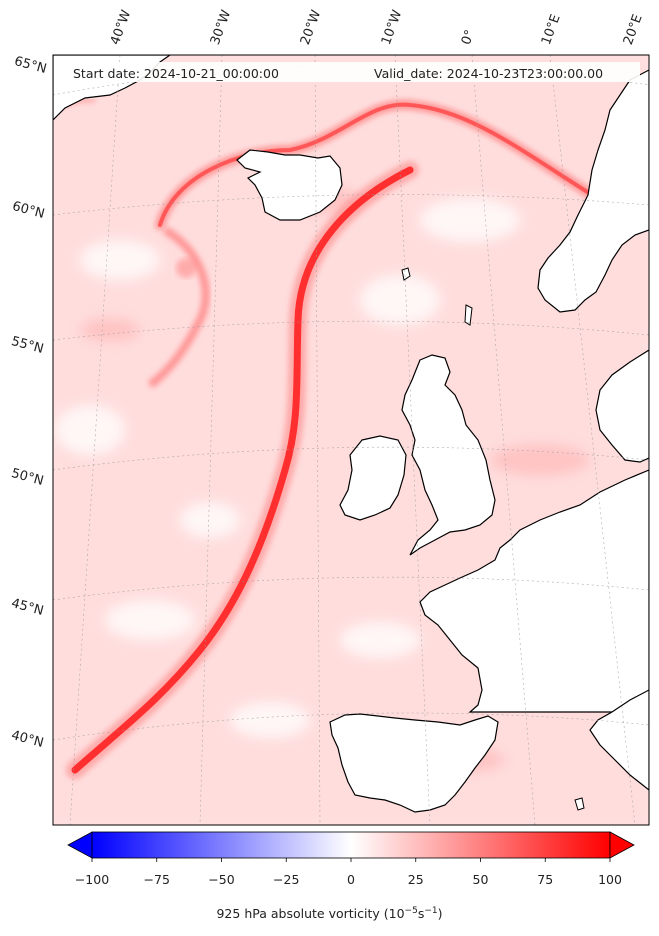 The width and height of the screenshot is (659, 936). I want to click on colorbar-tick-label: −100, so click(92, 879).